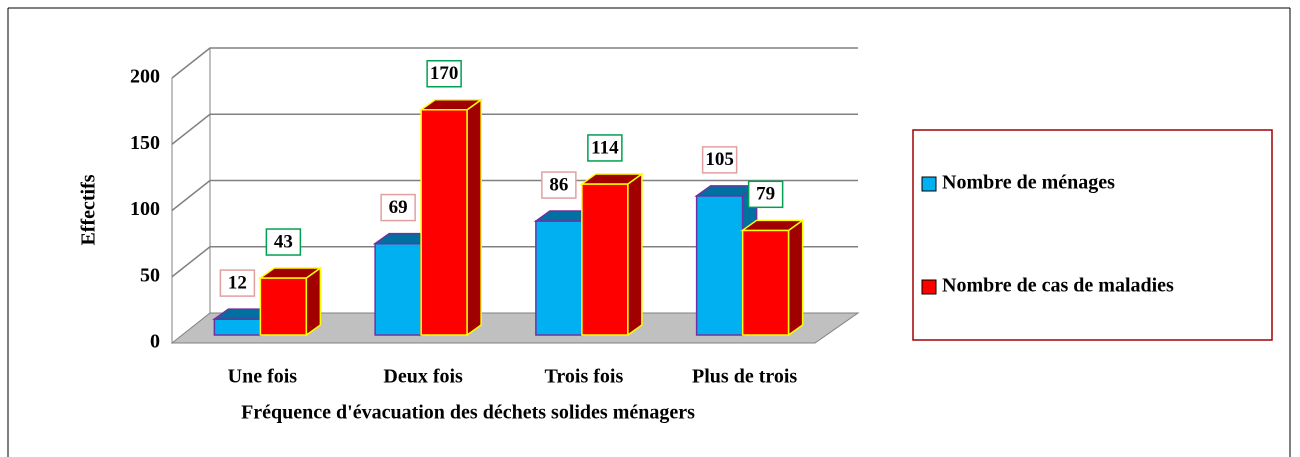 The image size is (1300, 457). Describe the element at coordinates (423, 377) in the screenshot. I see `x-tick-label: Deux fois` at that location.